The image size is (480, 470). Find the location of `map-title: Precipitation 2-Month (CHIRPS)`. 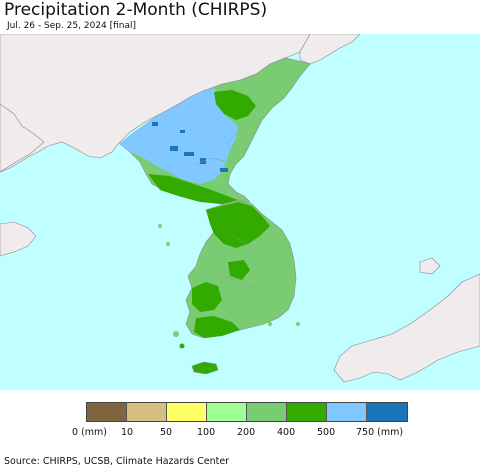

map-title: Precipitation 2-Month (CHIRPS) is located at coordinates (136, 10).